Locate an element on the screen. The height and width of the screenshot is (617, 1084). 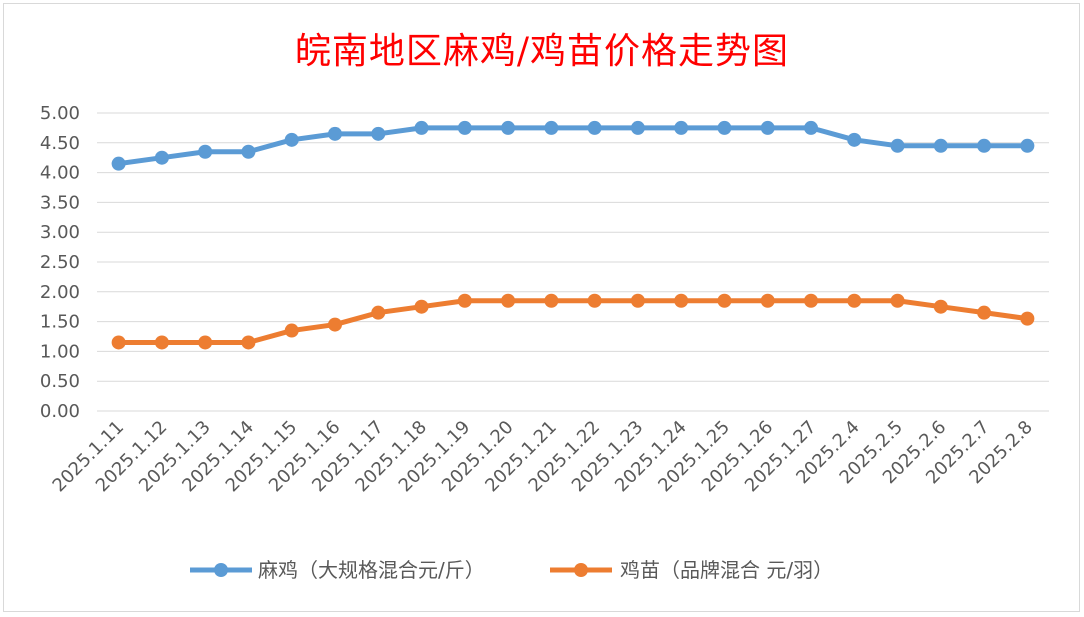
y-tick-label: 4.50 is located at coordinates (60, 143).